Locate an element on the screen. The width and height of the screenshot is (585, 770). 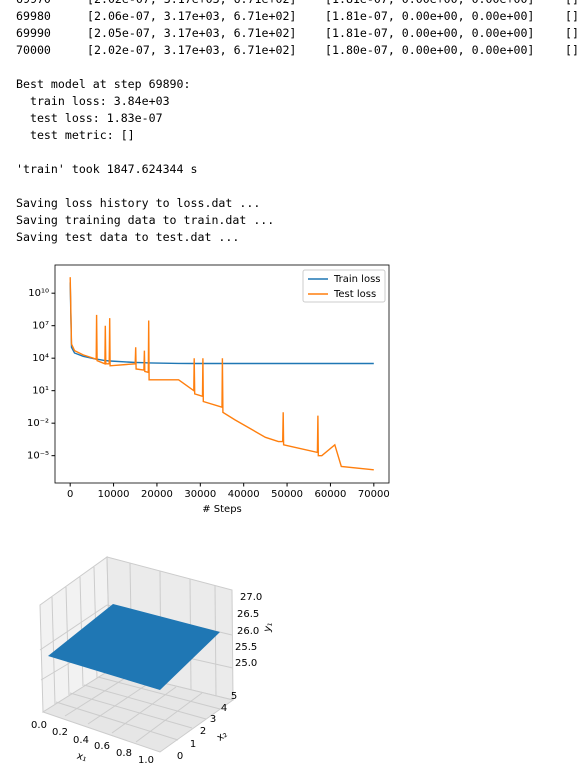
legend-label: Train loss is located at coordinates (357, 279).